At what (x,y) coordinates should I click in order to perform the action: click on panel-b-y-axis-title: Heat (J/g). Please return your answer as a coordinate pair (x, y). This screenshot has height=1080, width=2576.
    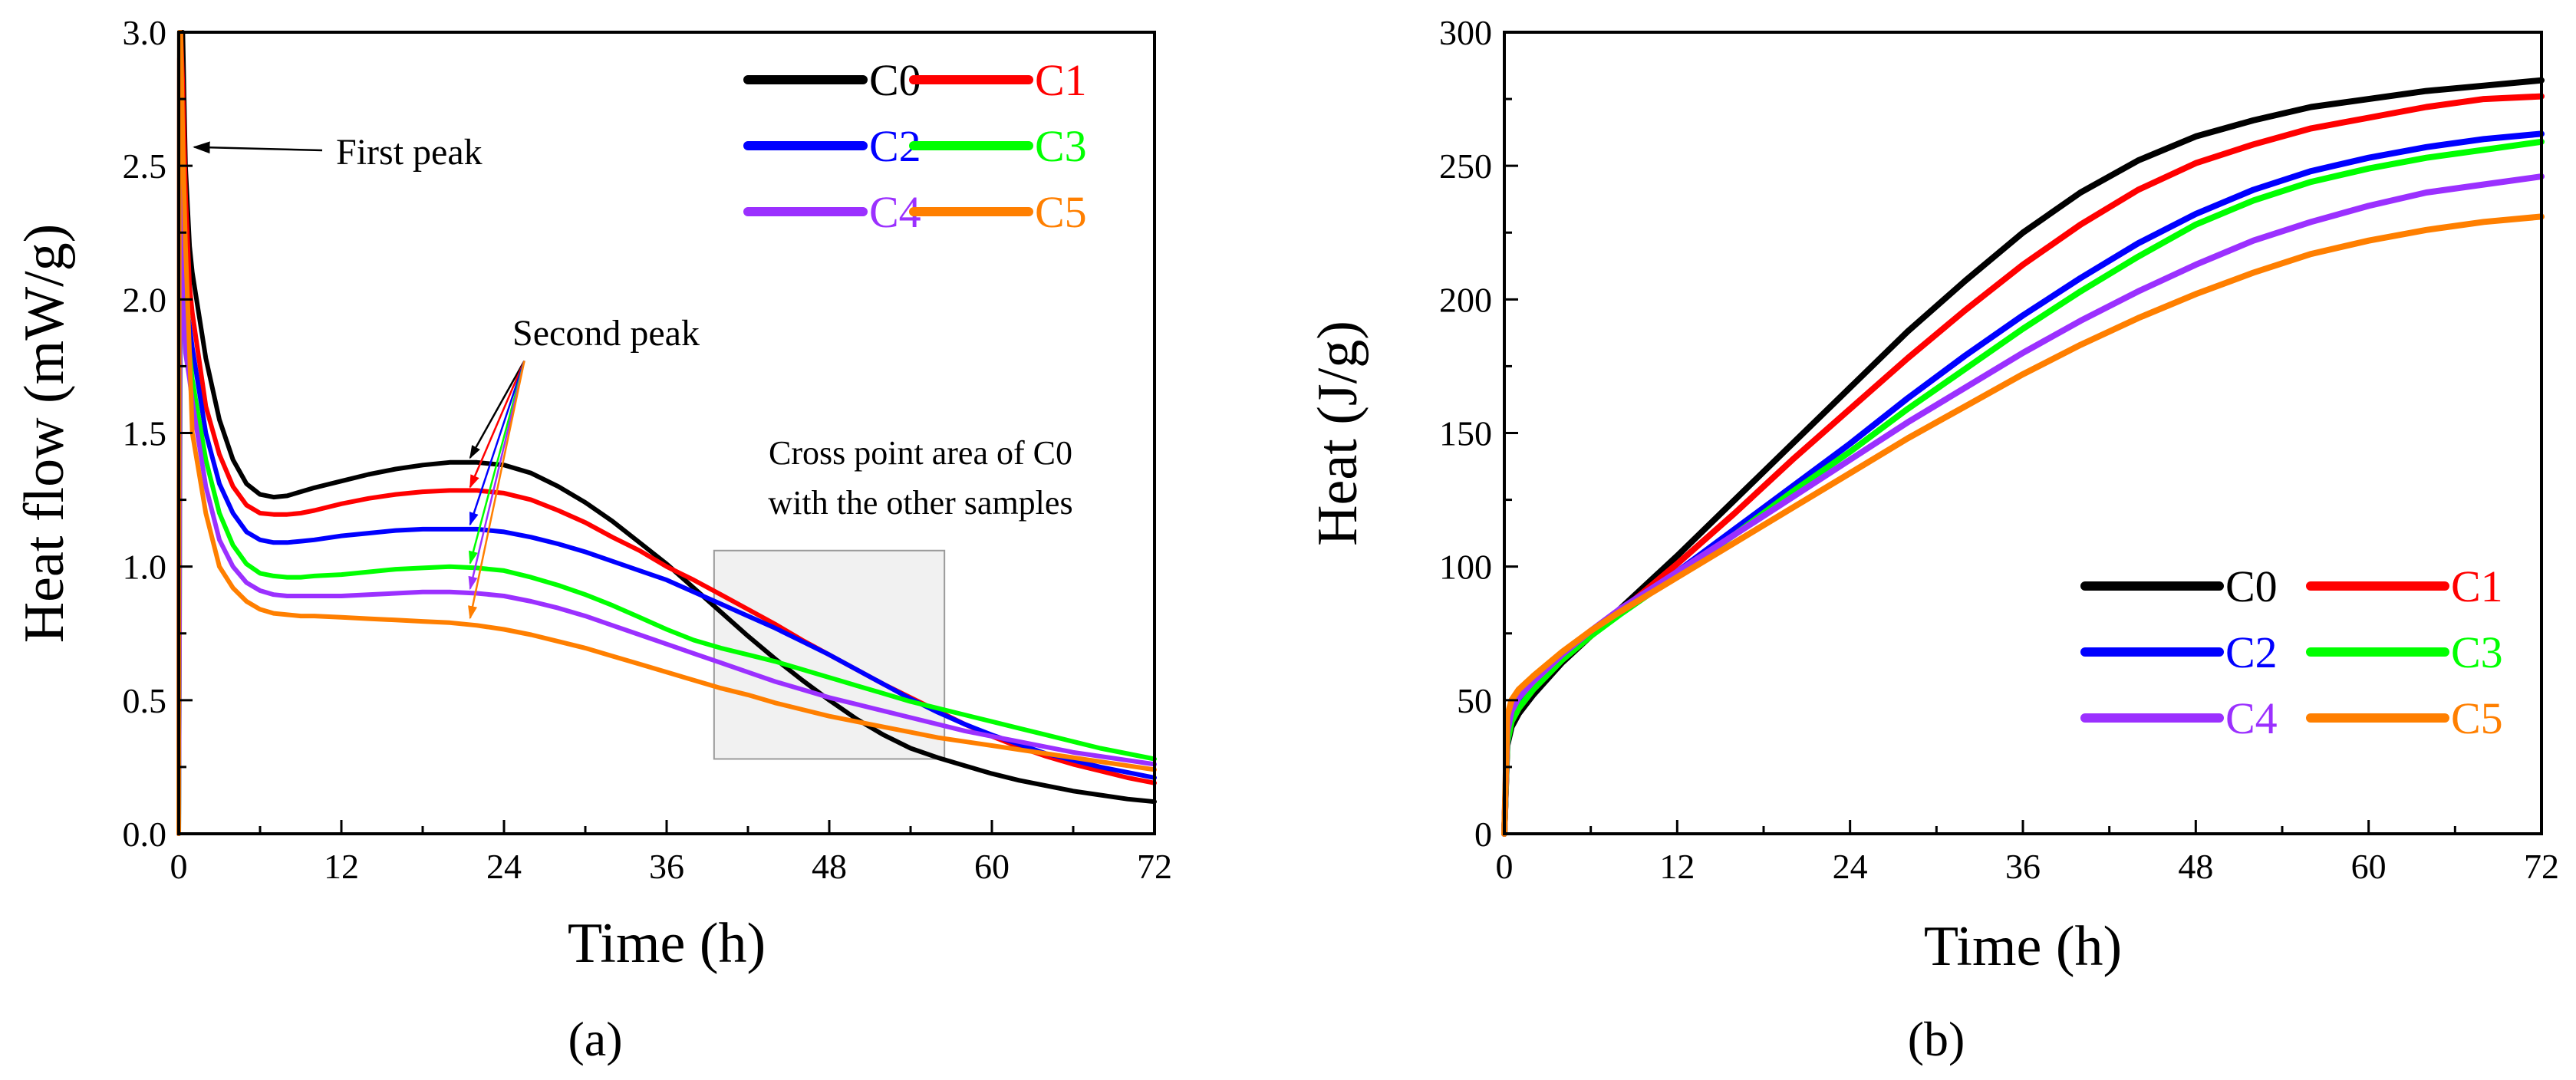
    Looking at the image, I should click on (1337, 434).